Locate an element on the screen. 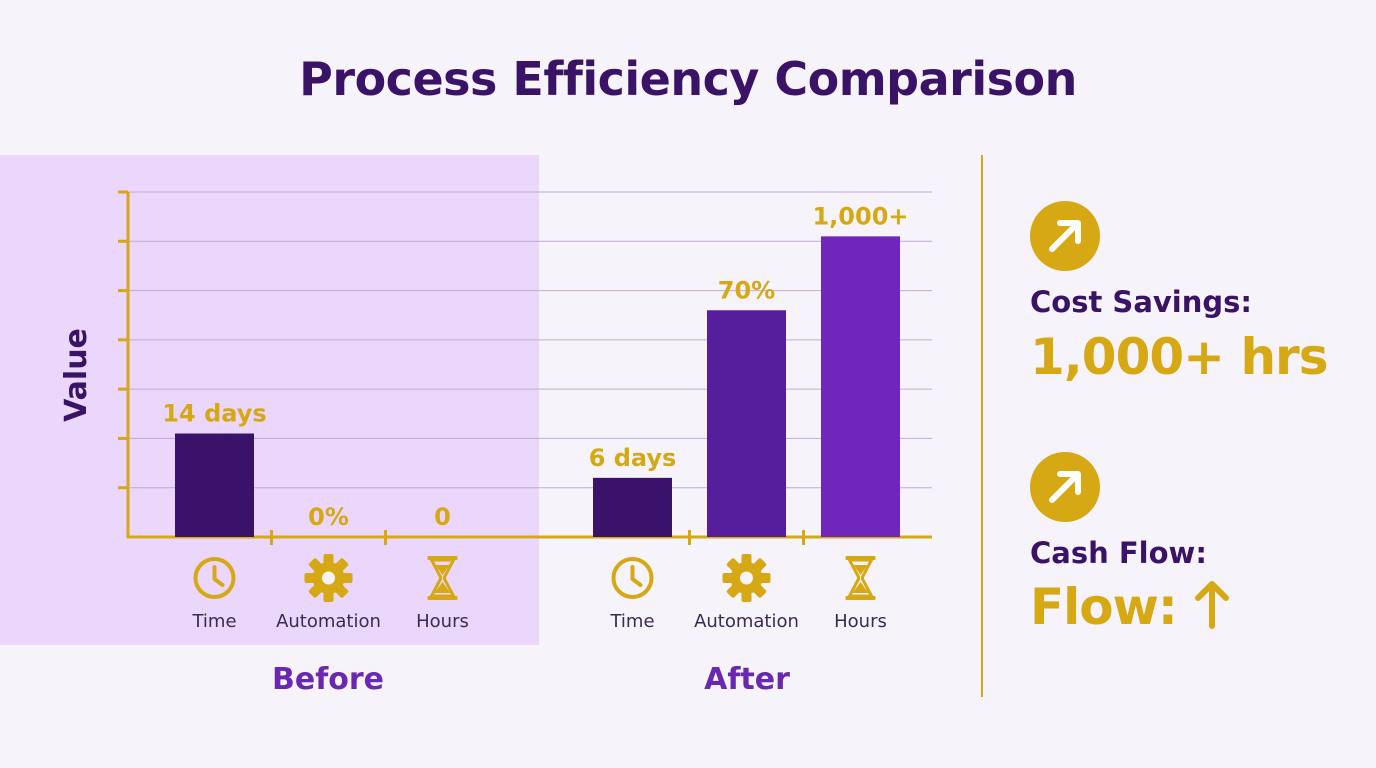 This screenshot has width=1376, height=768. data-label: 0 is located at coordinates (442, 517).